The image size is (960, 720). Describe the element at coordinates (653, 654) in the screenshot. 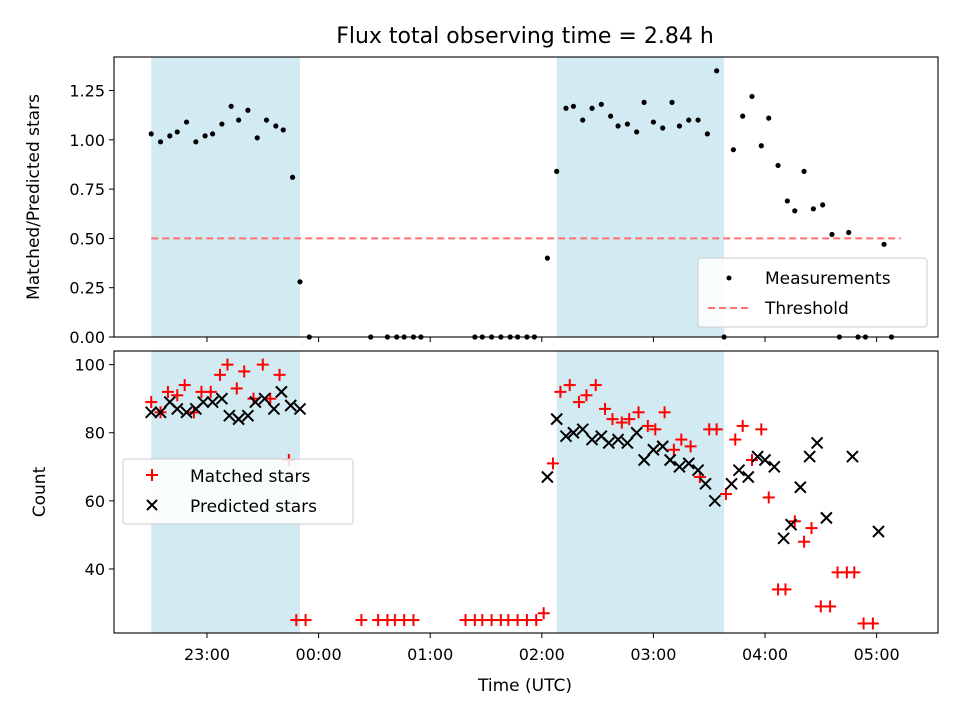

I see `x-tick-label: 03:00` at that location.